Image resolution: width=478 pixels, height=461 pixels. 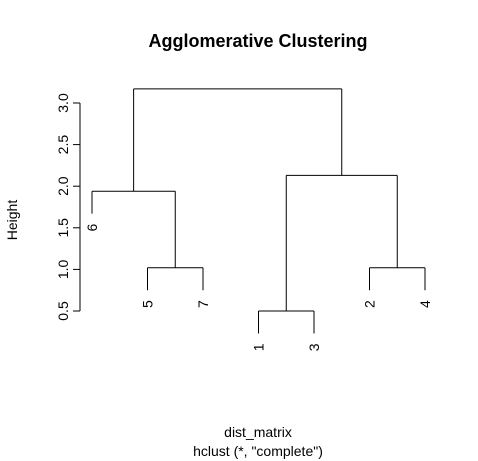 What do you see at coordinates (259, 347) in the screenshot?
I see `leaf-label: 1` at bounding box center [259, 347].